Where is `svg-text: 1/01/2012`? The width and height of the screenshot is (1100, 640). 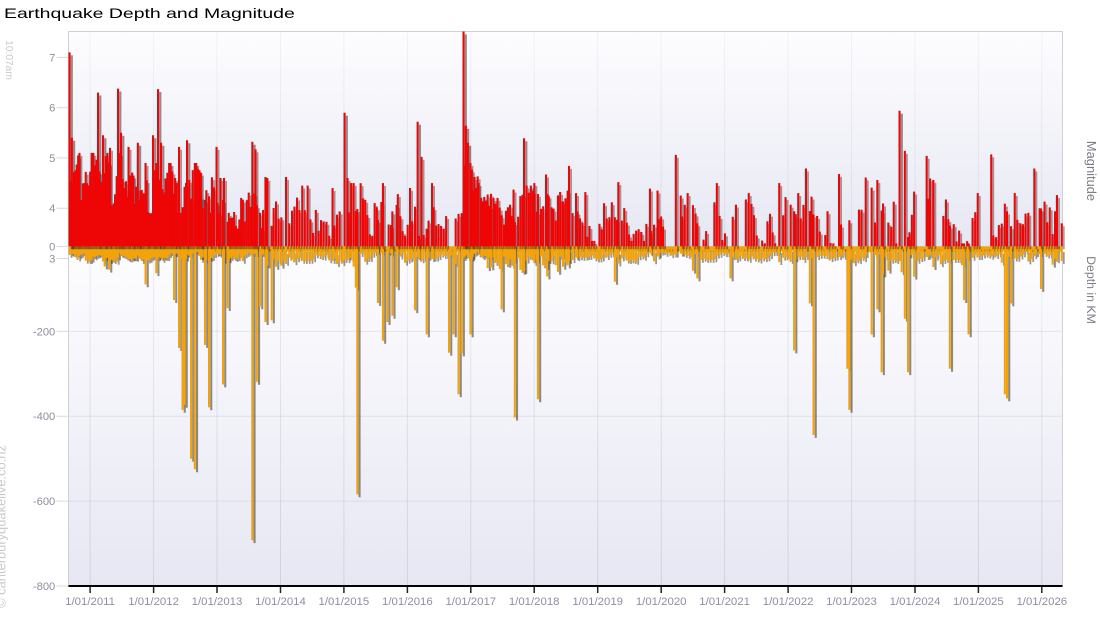
svg-text: 1/01/2012 is located at coordinates (153, 602).